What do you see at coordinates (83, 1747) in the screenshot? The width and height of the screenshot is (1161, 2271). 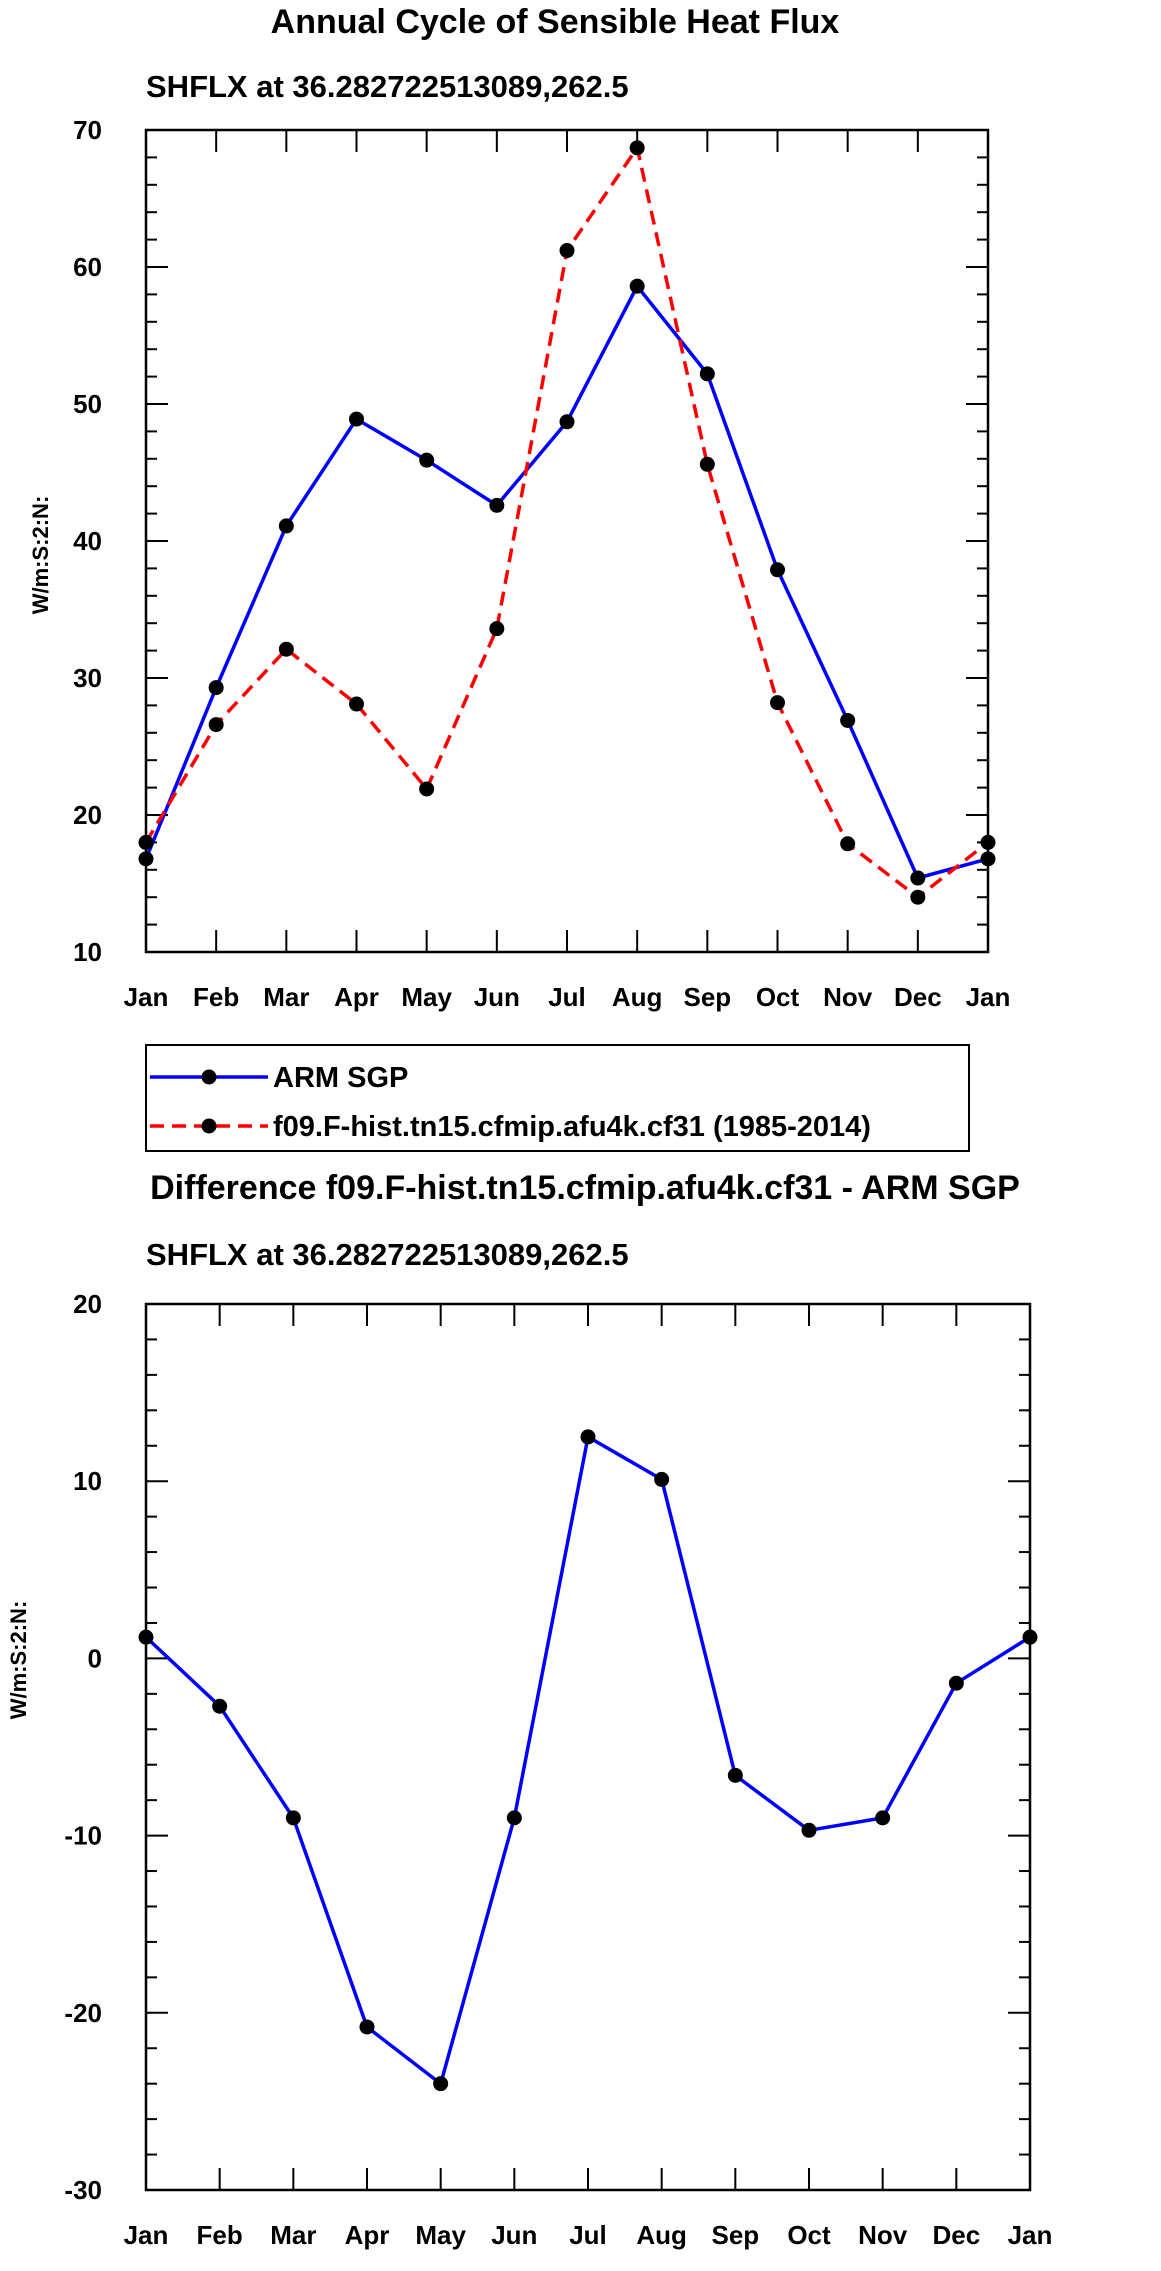 I see `chart2-y-tick-labels: -30 -20 -10 0 10 20` at bounding box center [83, 1747].